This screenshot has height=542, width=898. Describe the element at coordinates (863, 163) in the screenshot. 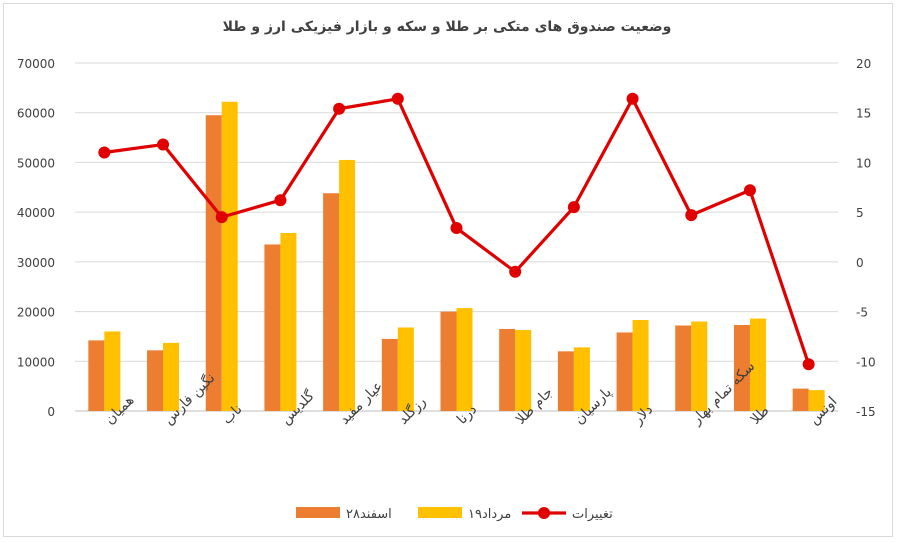

I see `right-tick-label: 10` at that location.